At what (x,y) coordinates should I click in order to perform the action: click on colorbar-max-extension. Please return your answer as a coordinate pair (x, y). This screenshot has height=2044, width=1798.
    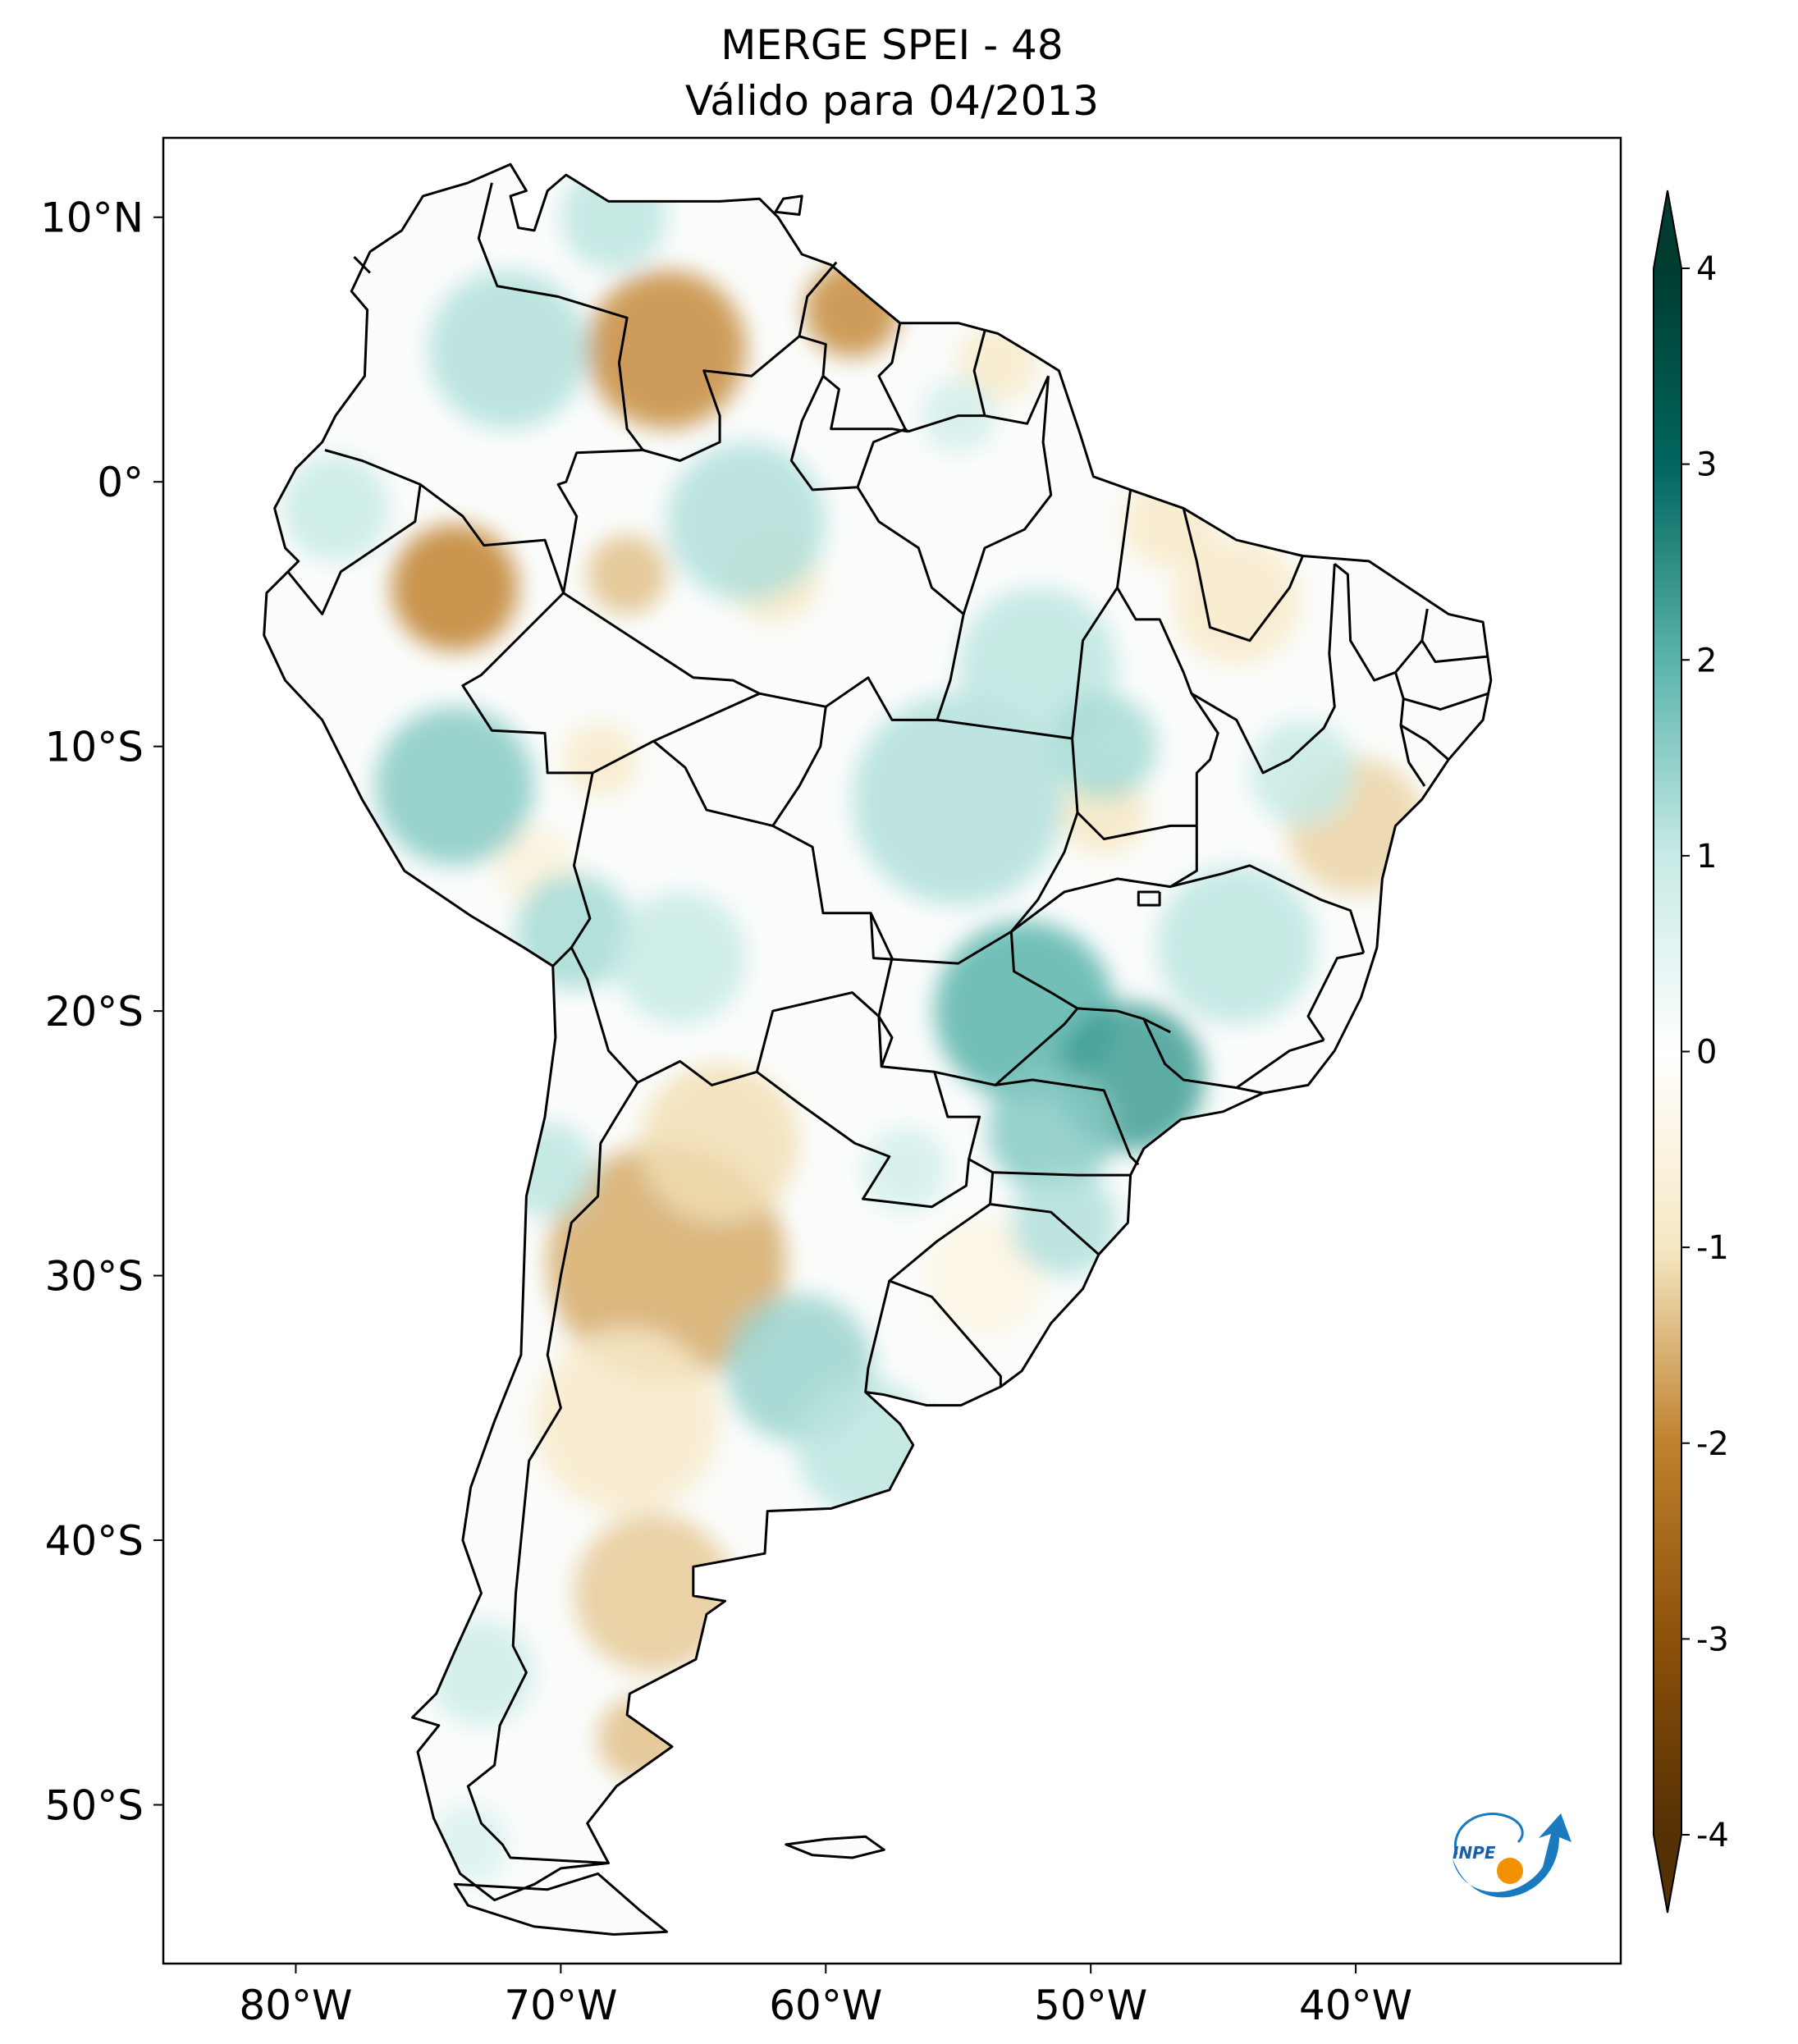
    Looking at the image, I should click on (1667, 229).